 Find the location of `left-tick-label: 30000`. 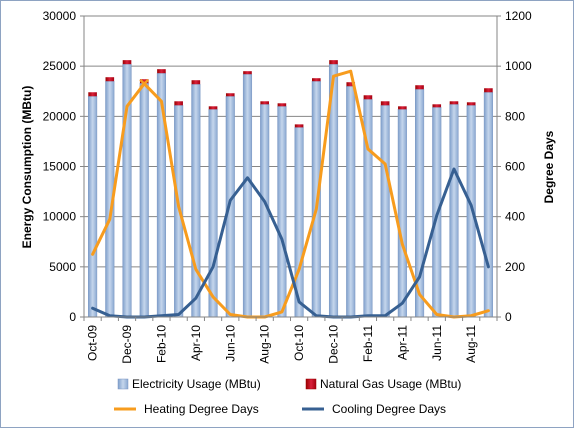

left-tick-label: 30000 is located at coordinates (60, 16).